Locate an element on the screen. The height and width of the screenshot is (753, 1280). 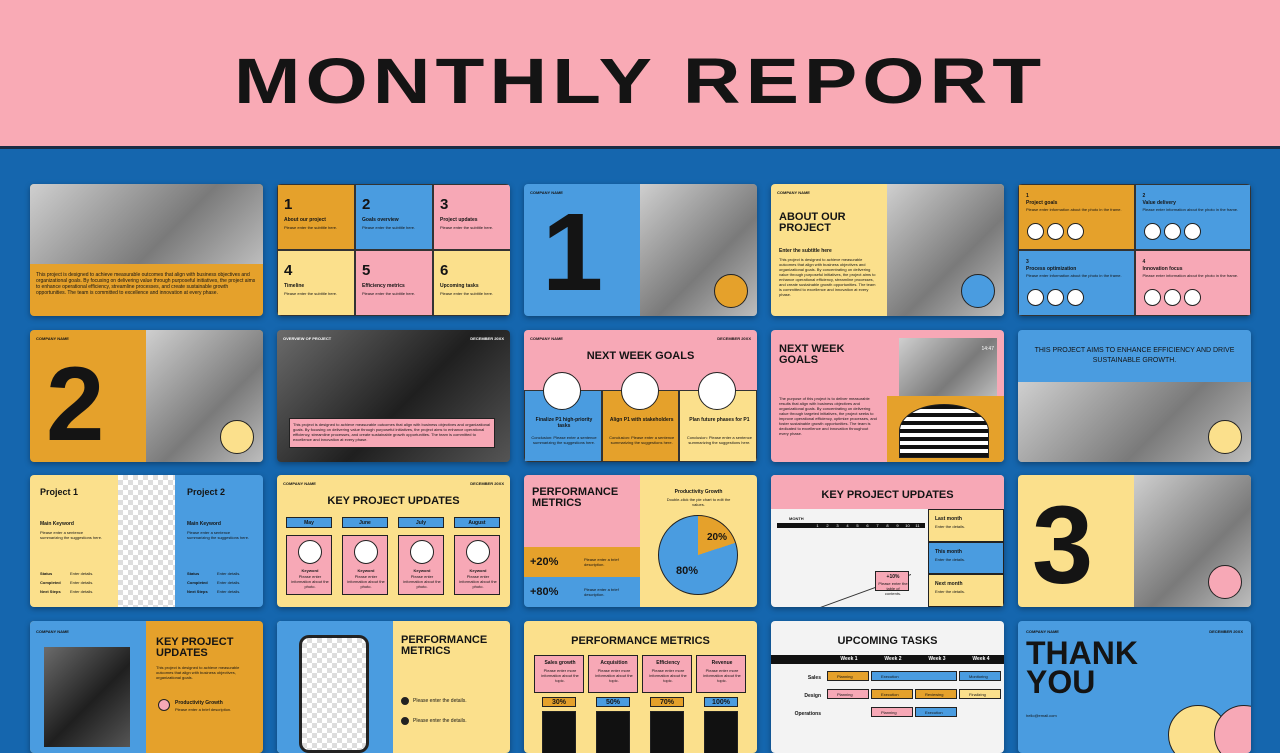
title: KEY PROJECT UPDATES is located at coordinates (393, 501).